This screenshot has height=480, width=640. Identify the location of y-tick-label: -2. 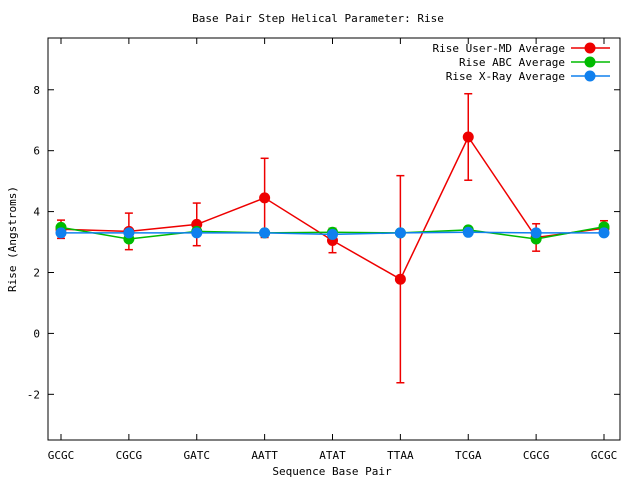
(33, 394).